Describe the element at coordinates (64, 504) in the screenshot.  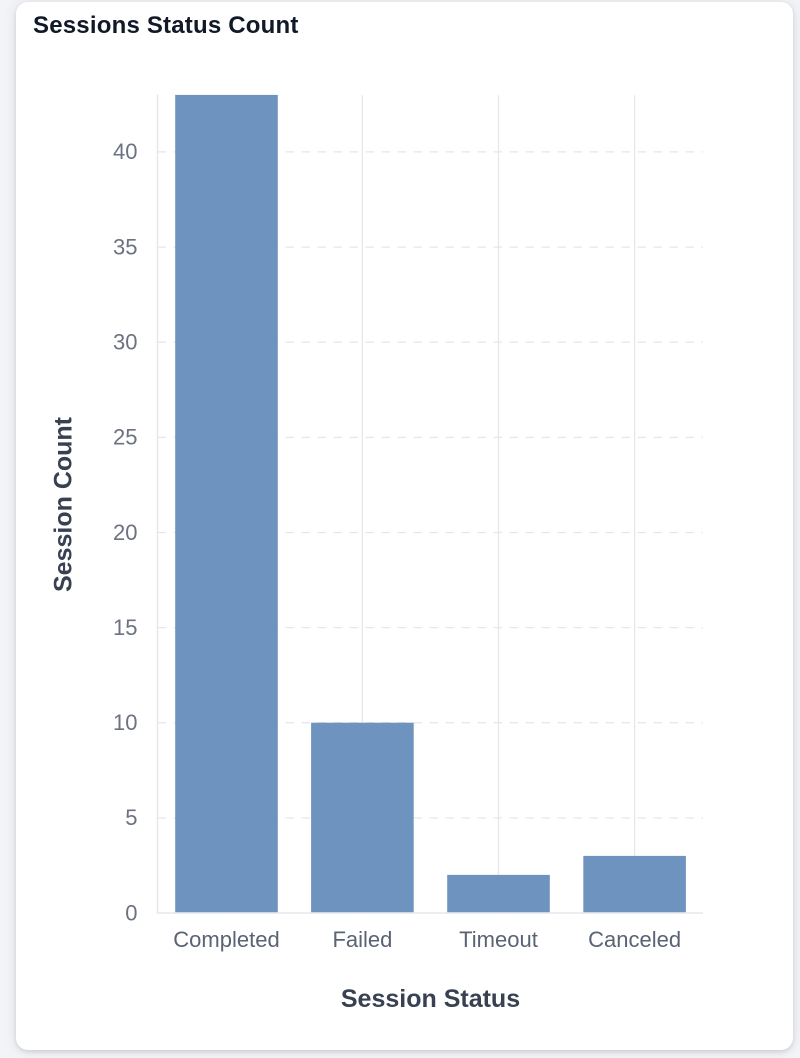
I see `svg-text: Session Count` at that location.